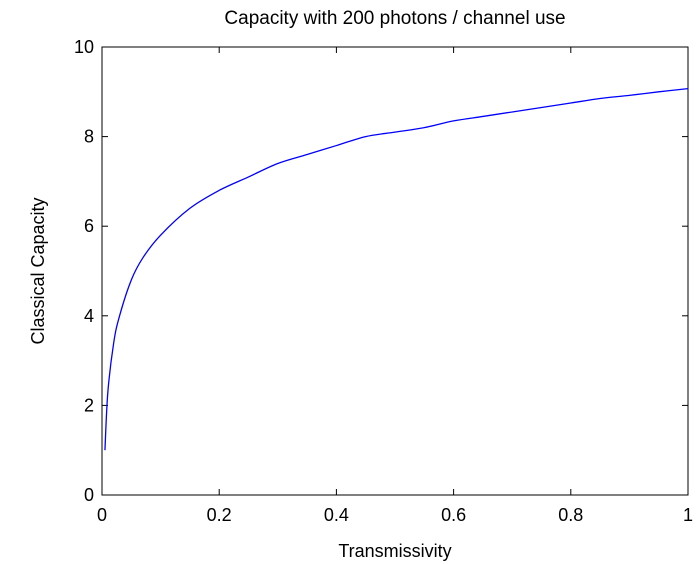 This screenshot has height=564, width=696. Describe the element at coordinates (38, 270) in the screenshot. I see `y-axis-label: Classical Capacity` at that location.